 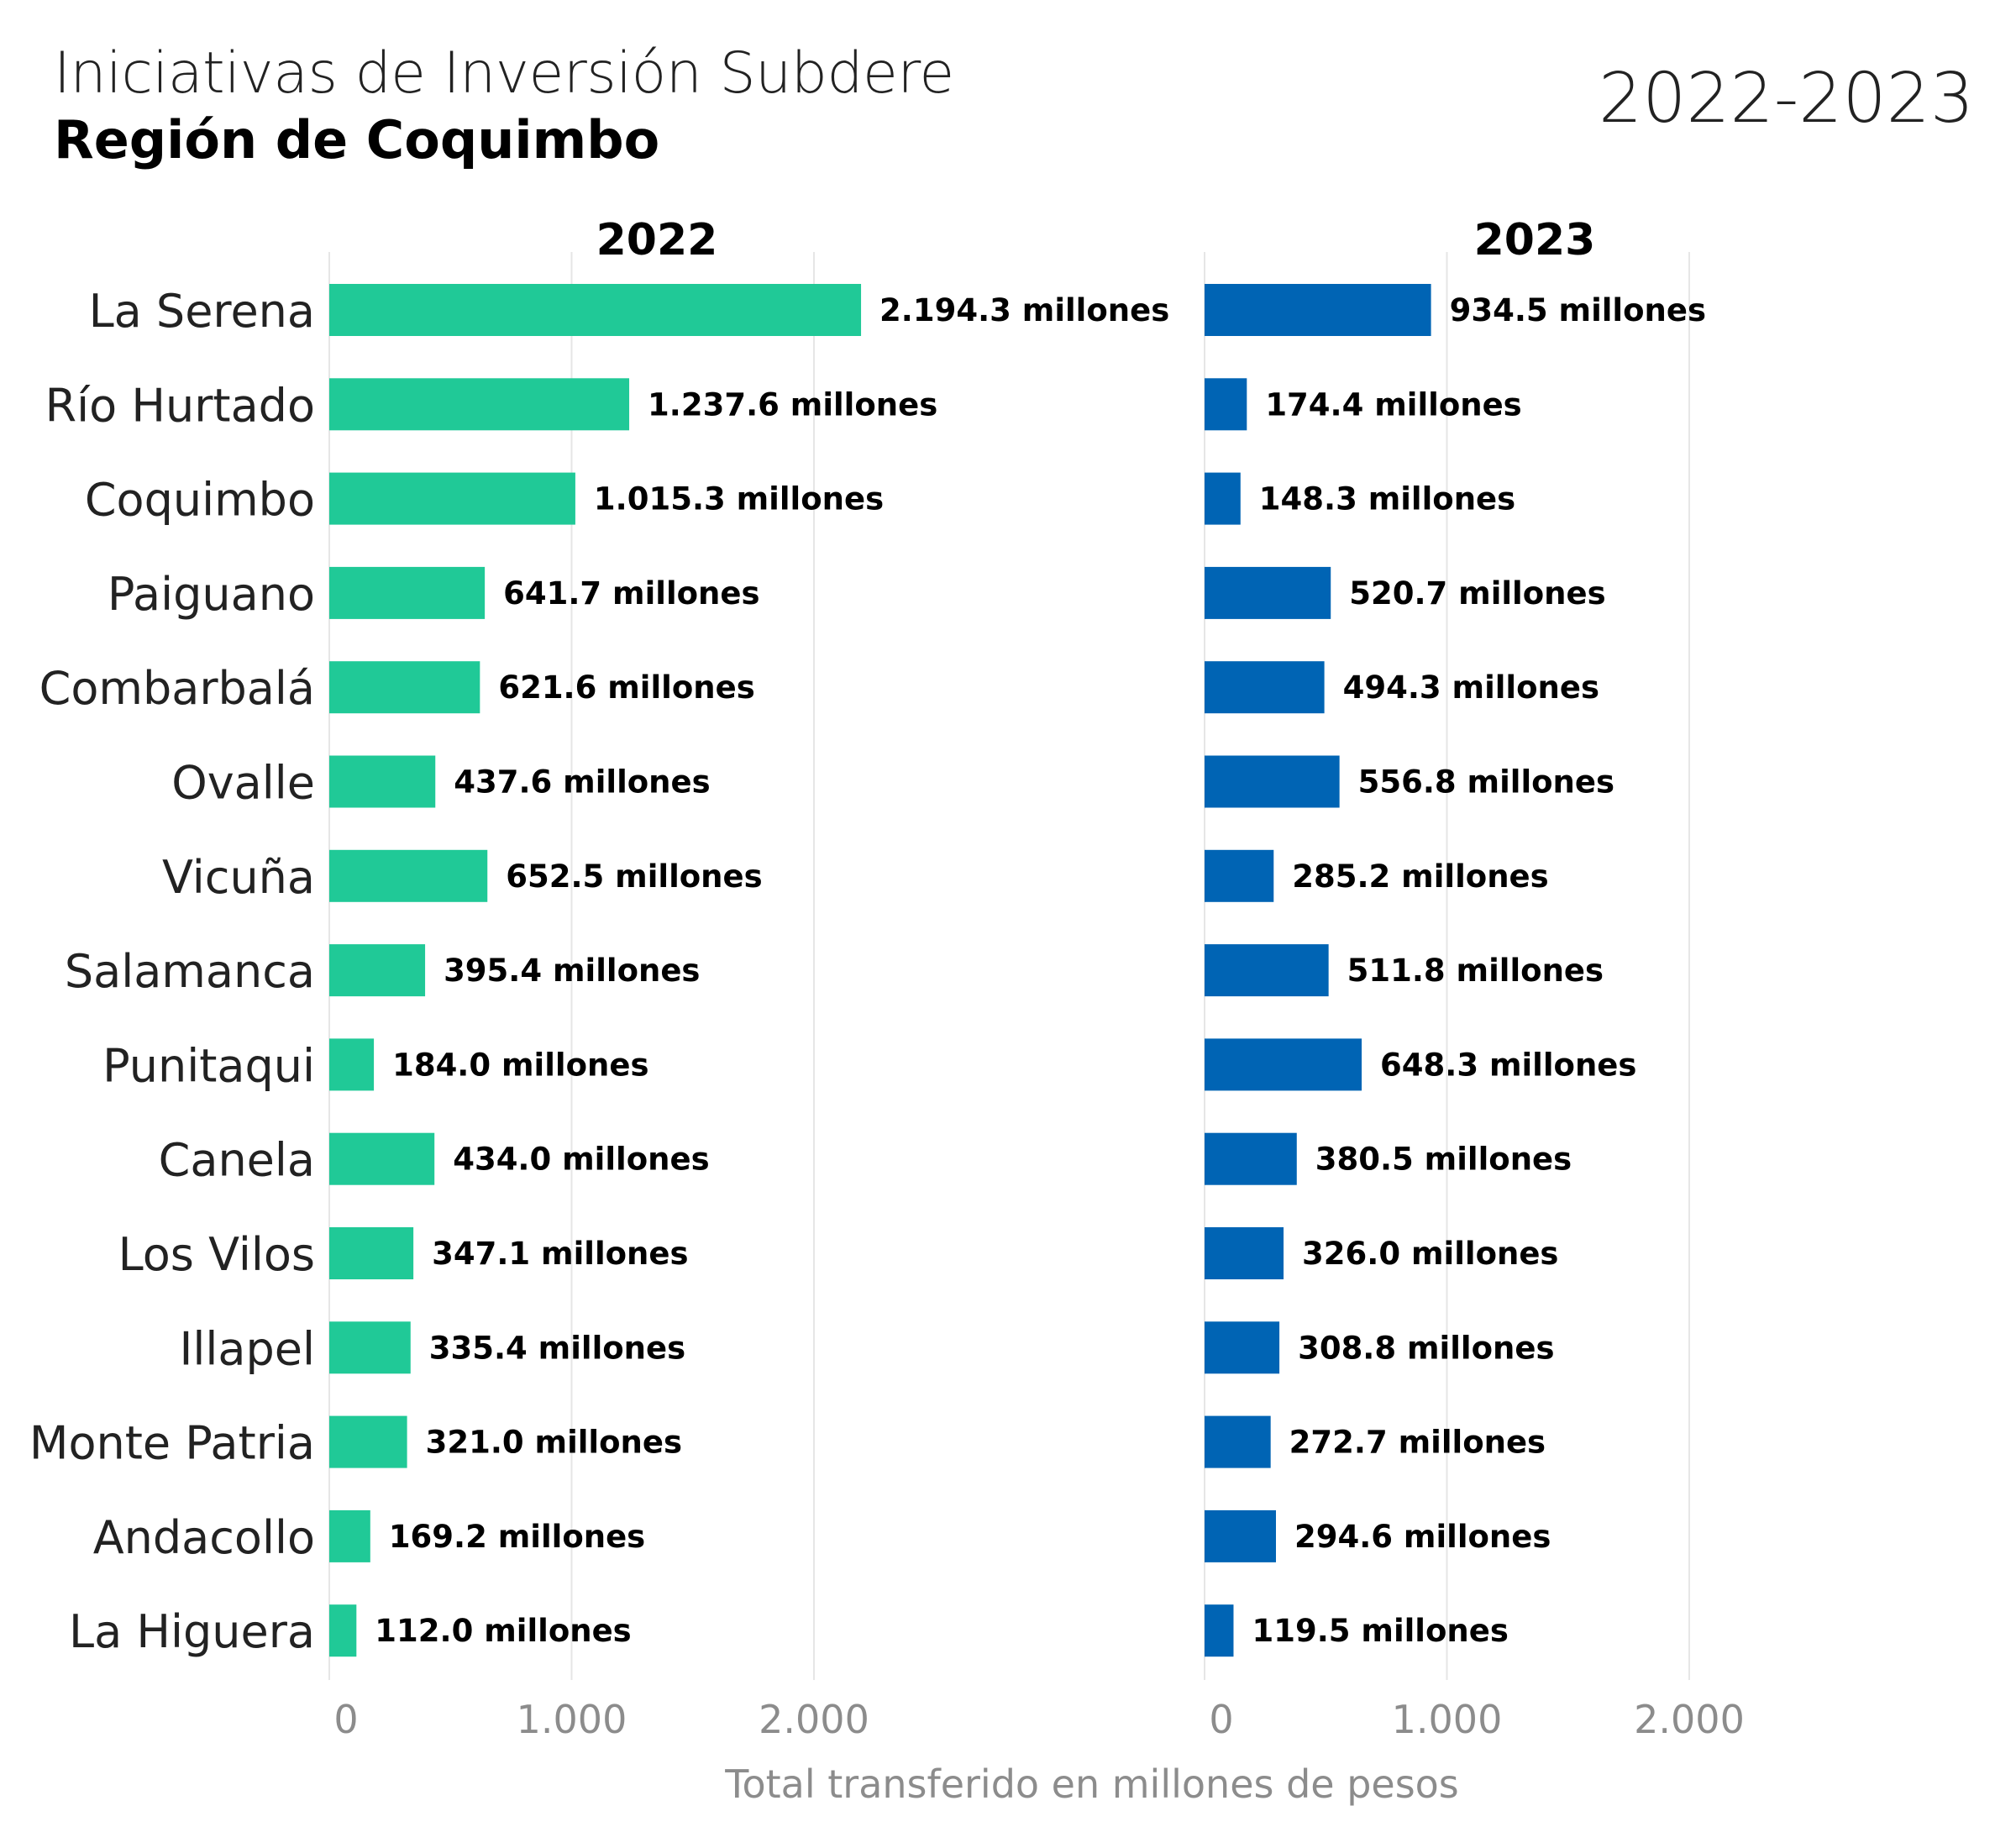 I want to click on data-label: 556.8 millones, so click(x=1486, y=782).